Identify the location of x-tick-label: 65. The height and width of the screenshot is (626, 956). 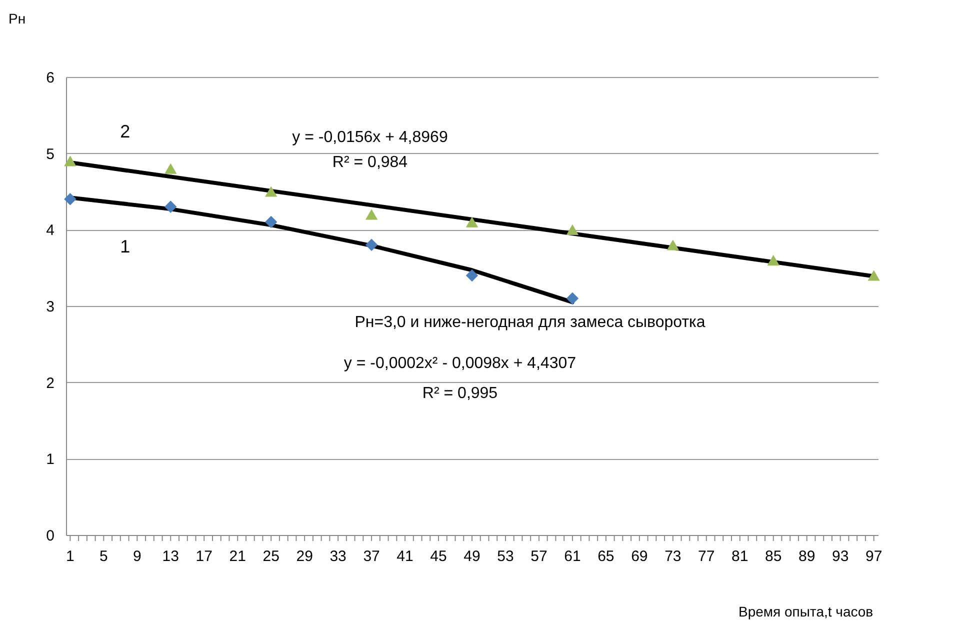
(606, 556).